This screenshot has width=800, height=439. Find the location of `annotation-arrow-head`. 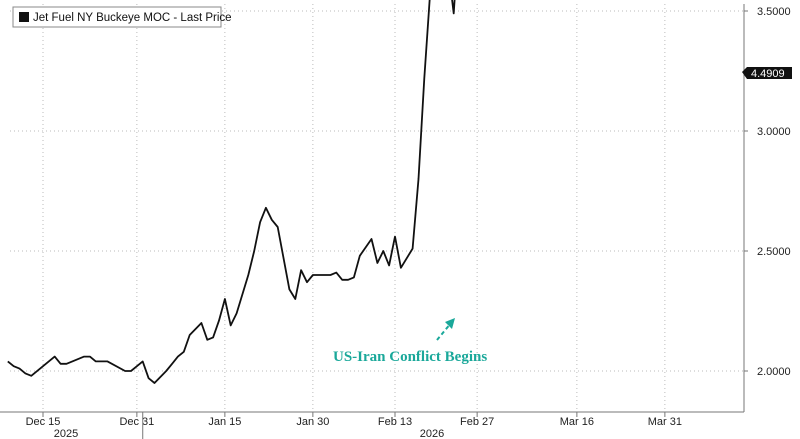

annotation-arrow-head is located at coordinates (450, 323).